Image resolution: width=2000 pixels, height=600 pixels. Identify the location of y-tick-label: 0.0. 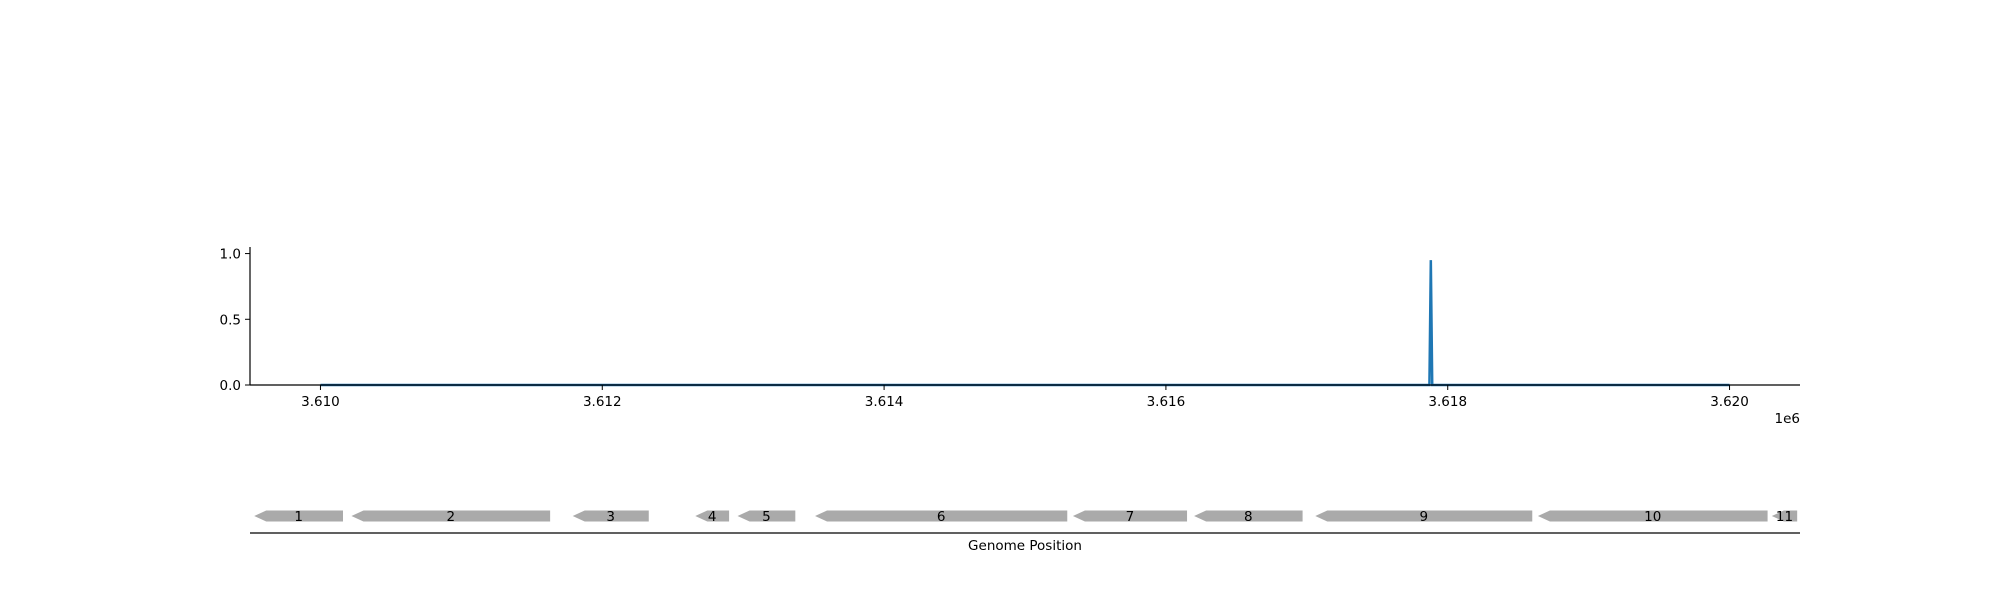
(230, 386).